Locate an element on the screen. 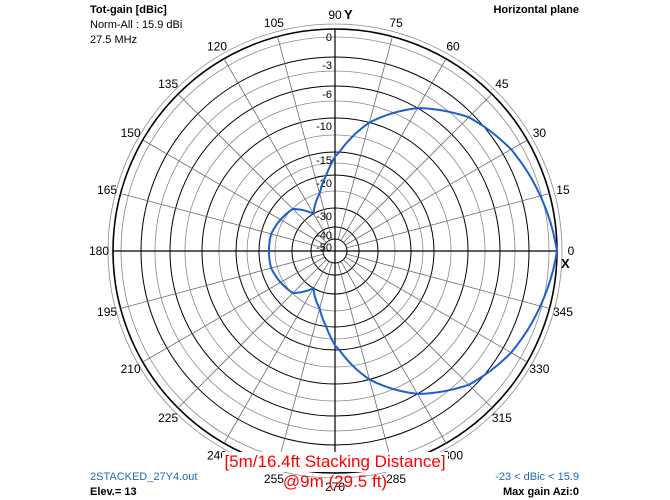 This screenshot has height=500, width=670. radial-tick-label: 0 is located at coordinates (329, 38).